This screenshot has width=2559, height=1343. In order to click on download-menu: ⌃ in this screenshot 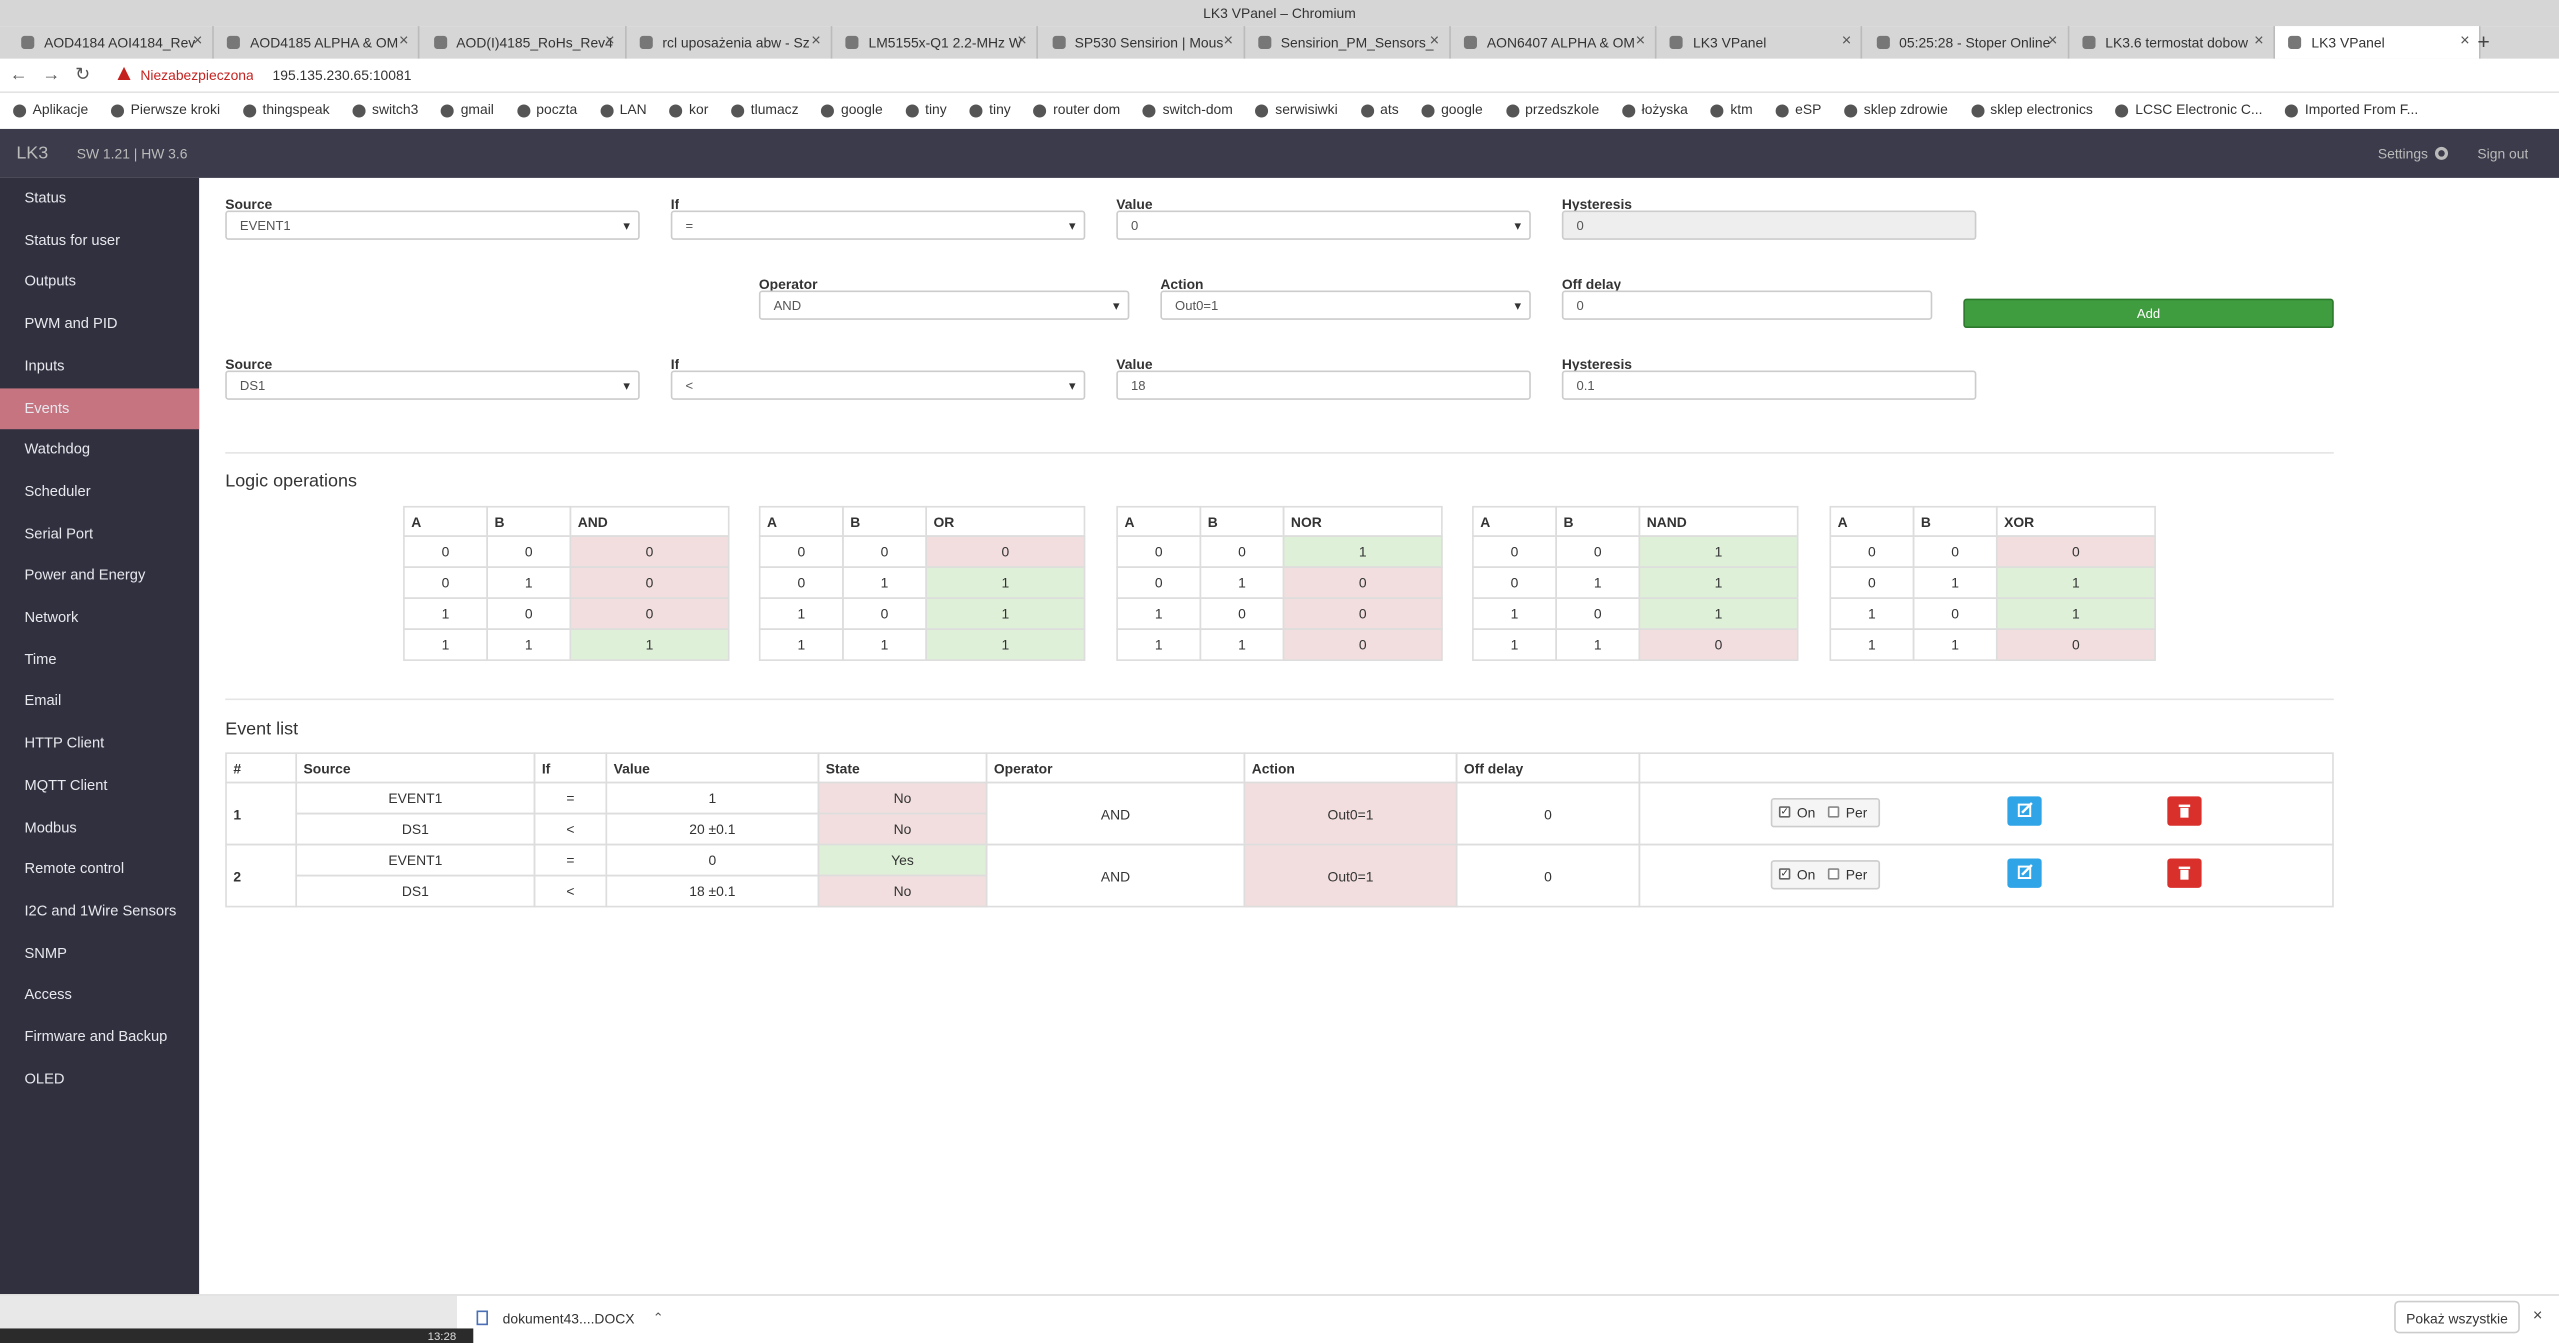, I will do `click(658, 1318)`.